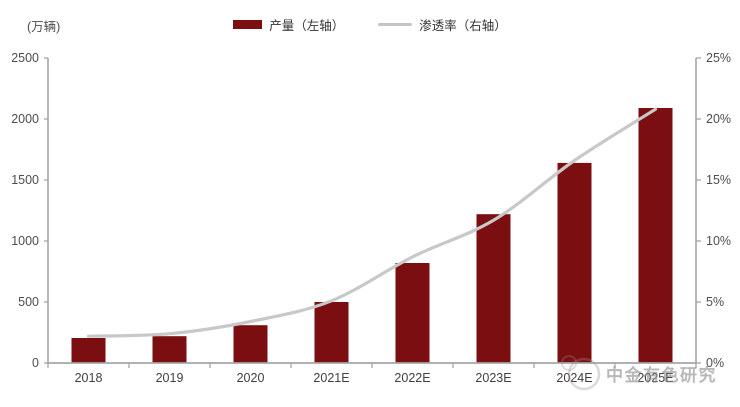 This screenshot has height=407, width=740. What do you see at coordinates (307, 26) in the screenshot?
I see `legend-label-production: 产量（左轴）` at bounding box center [307, 26].